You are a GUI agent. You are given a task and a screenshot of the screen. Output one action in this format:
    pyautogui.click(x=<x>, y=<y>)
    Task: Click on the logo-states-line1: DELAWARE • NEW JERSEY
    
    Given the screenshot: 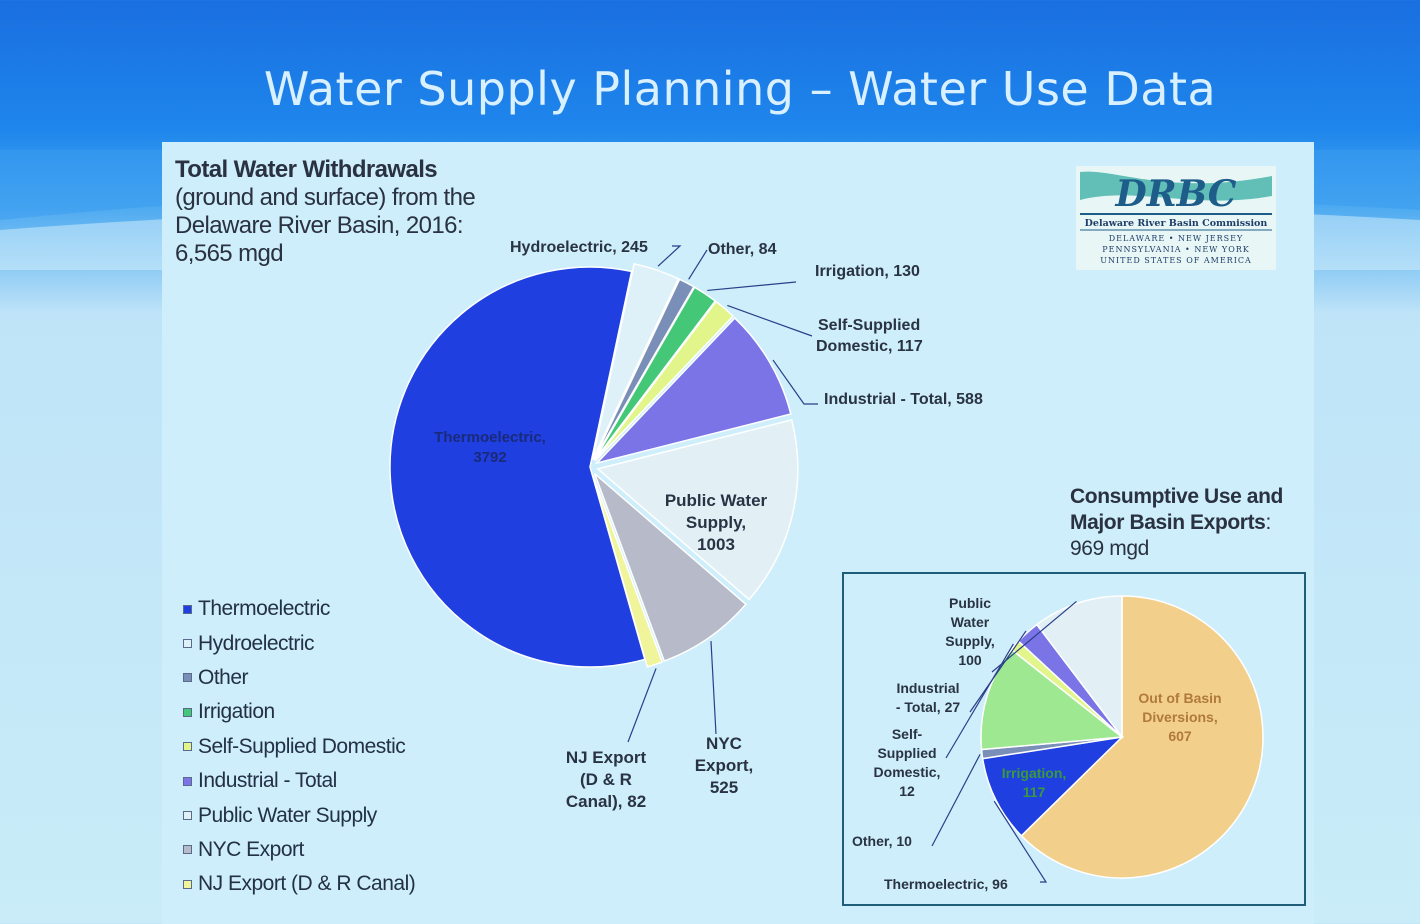 What is the action you would take?
    pyautogui.click(x=1176, y=238)
    